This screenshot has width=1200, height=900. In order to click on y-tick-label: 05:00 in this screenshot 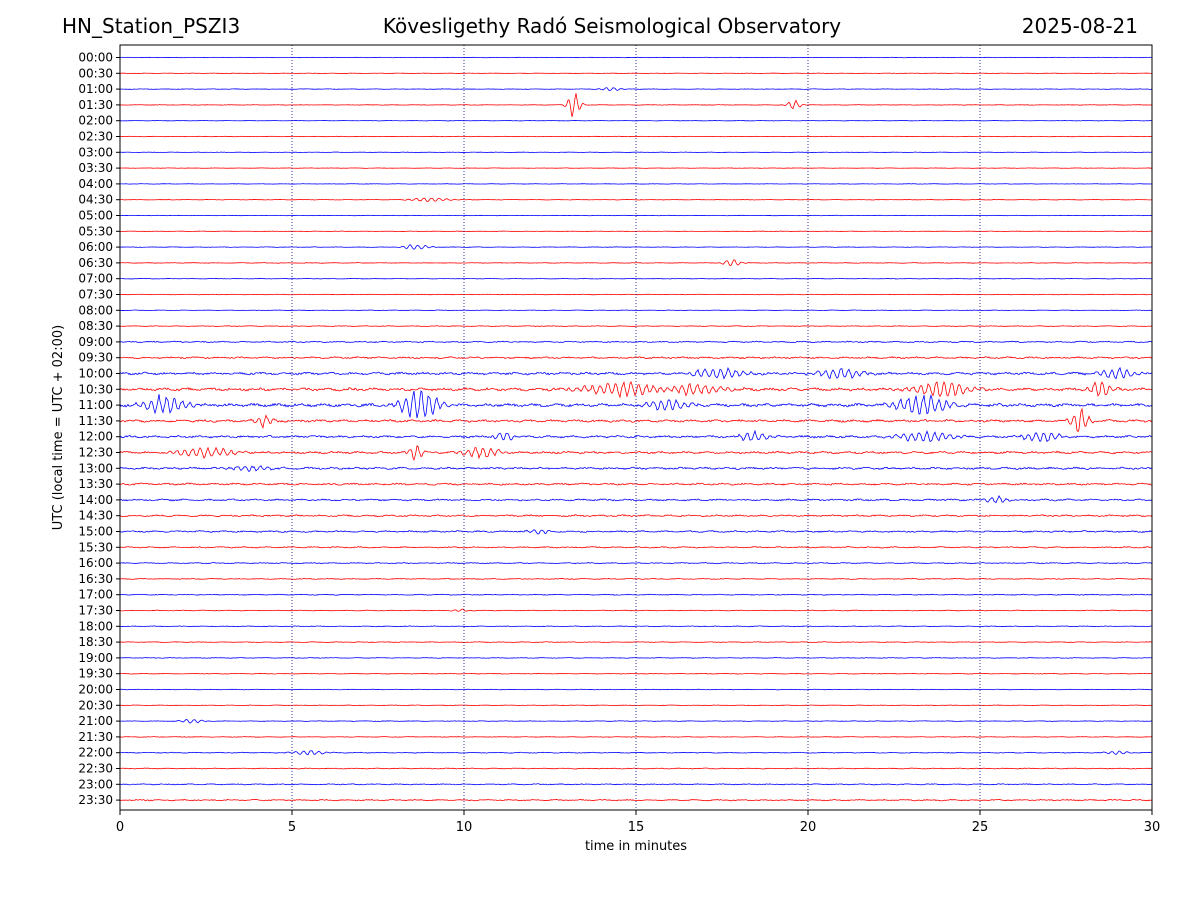, I will do `click(95, 216)`.